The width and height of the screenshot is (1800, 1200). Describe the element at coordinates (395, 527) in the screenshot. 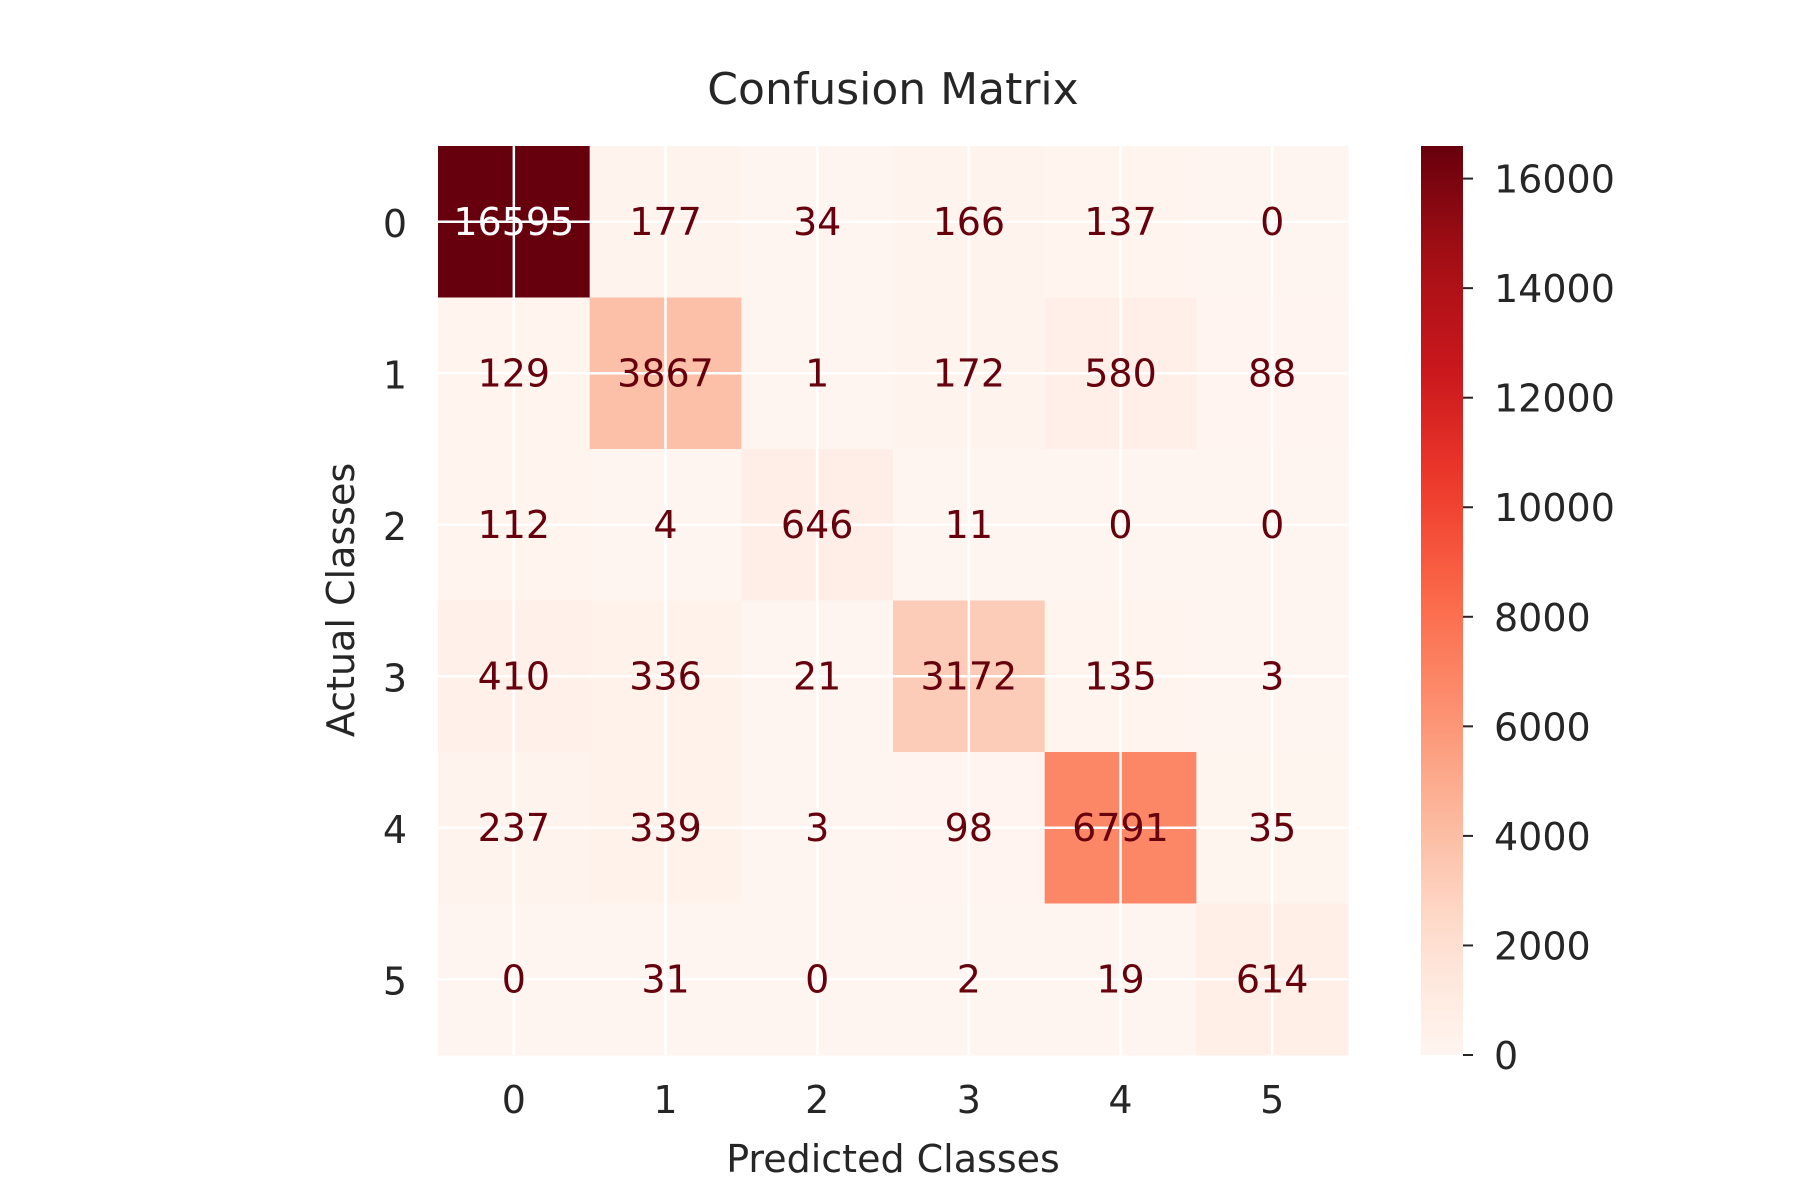

I see `y-tick-label: 2` at that location.